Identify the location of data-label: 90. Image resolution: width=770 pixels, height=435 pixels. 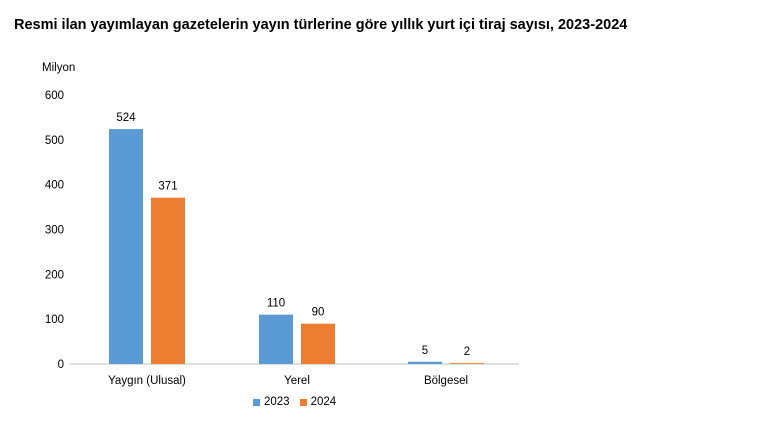
(318, 313).